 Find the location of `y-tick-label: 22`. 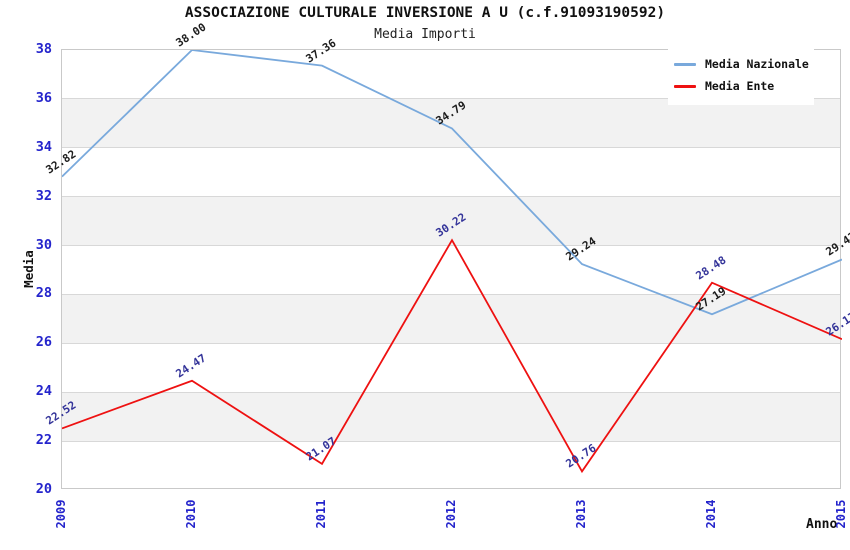

y-tick-label: 22 is located at coordinates (43, 440).